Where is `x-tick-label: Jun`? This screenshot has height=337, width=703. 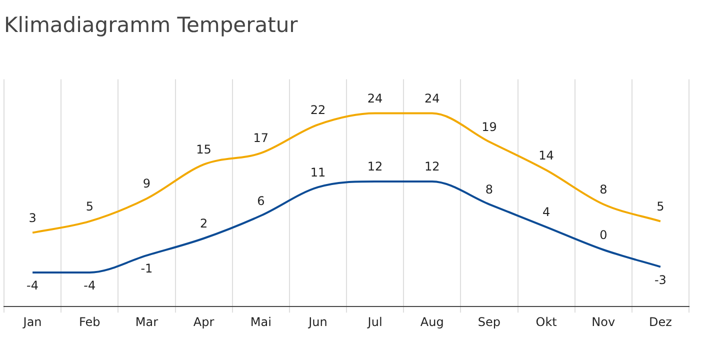
x-tick-label: Jun is located at coordinates (318, 321).